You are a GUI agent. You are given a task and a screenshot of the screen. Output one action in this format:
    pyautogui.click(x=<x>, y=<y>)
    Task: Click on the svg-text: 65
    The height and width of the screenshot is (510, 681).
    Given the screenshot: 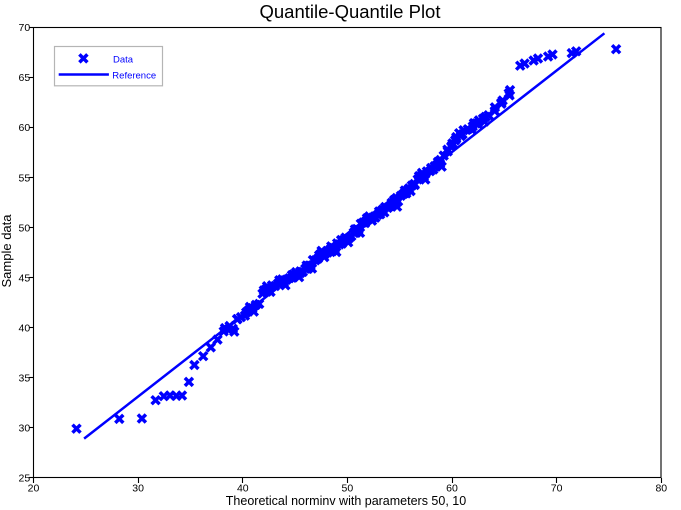 What is the action you would take?
    pyautogui.click(x=25, y=78)
    